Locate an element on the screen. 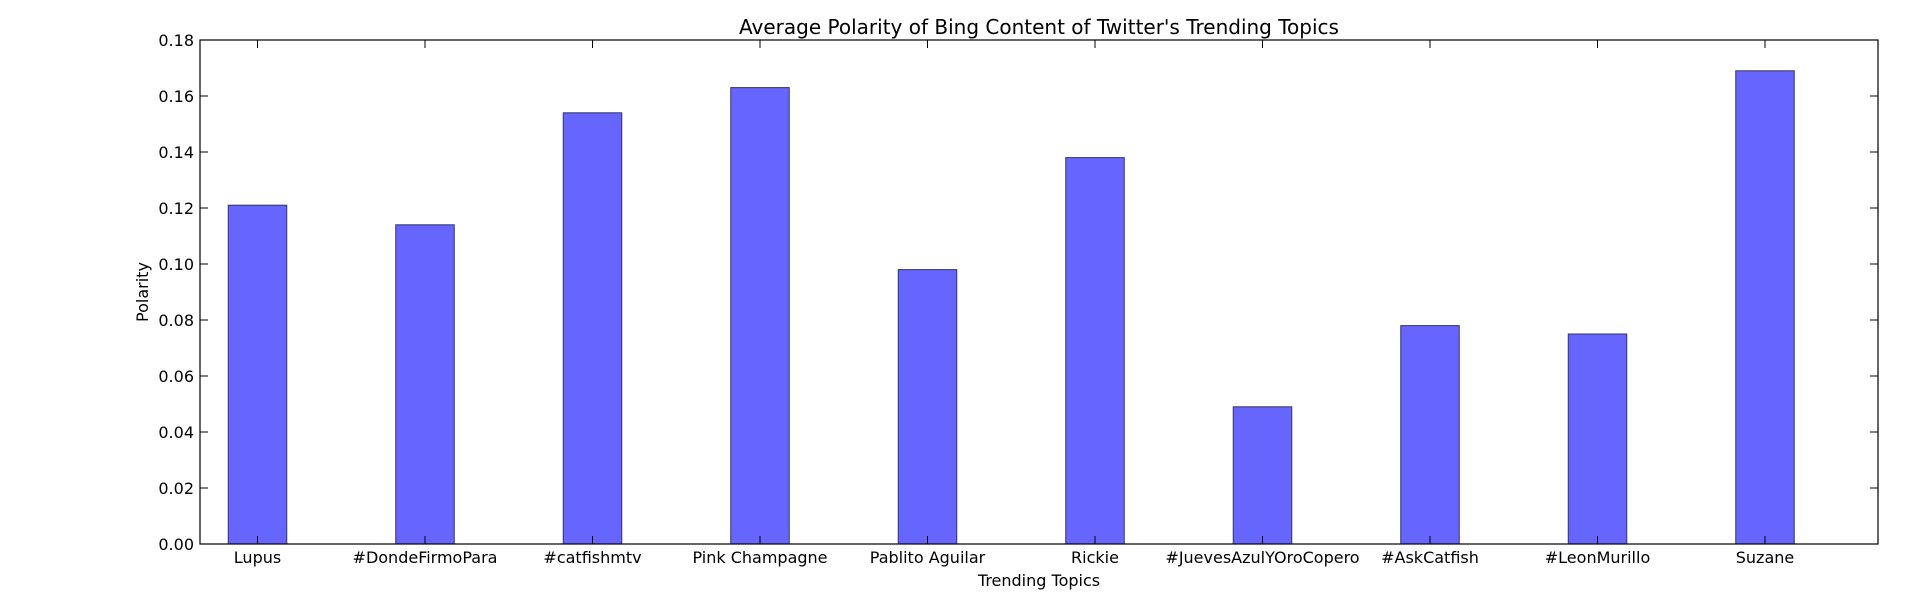  x-tick-label: Pink Champagne is located at coordinates (759, 557).